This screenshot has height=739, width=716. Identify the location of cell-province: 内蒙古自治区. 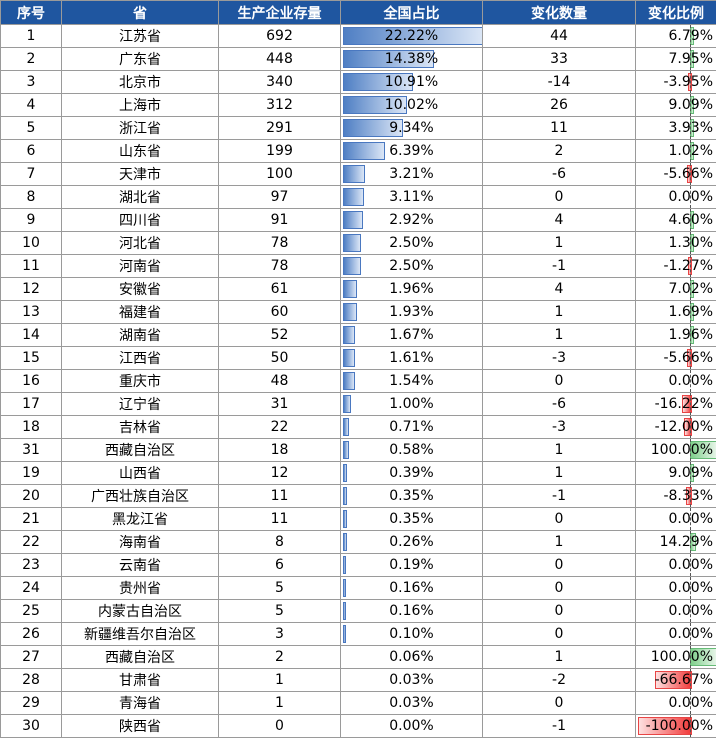
(140, 611).